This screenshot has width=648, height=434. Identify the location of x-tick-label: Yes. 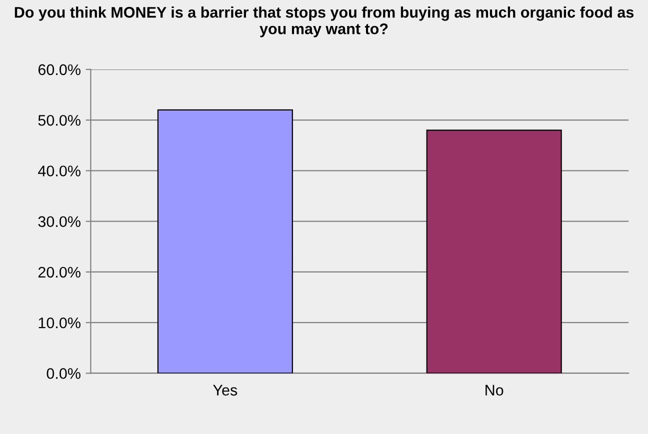
(225, 390).